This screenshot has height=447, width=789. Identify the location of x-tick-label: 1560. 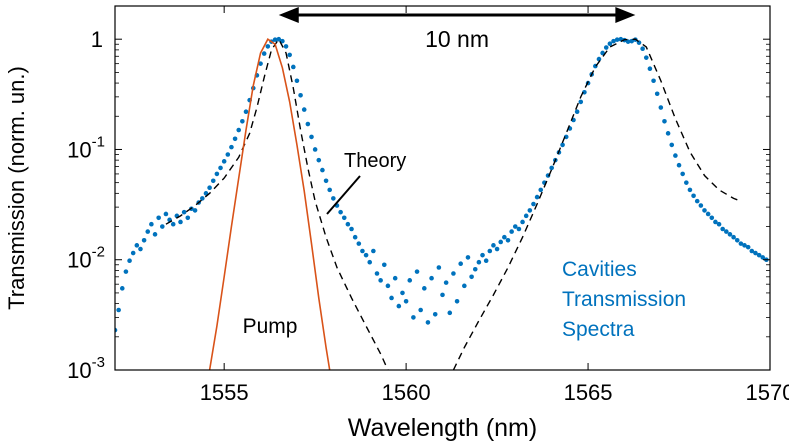
(406, 392).